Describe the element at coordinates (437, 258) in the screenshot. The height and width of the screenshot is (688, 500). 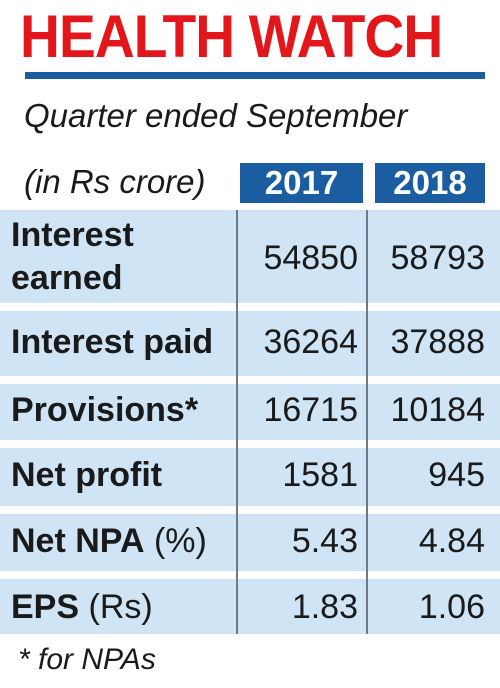
I see `cell-interest-earned-2018: 58793` at that location.